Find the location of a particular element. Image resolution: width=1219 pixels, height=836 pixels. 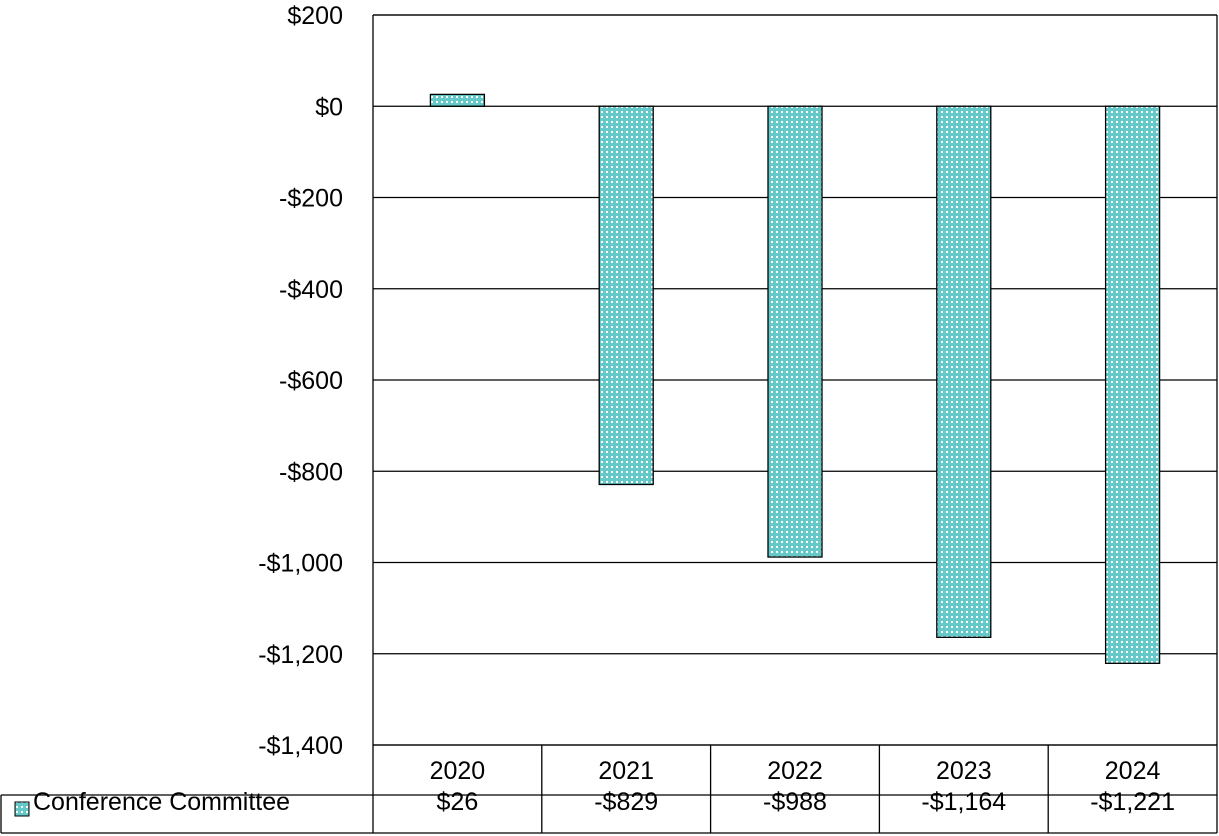

category-label: 2020 is located at coordinates (458, 771).